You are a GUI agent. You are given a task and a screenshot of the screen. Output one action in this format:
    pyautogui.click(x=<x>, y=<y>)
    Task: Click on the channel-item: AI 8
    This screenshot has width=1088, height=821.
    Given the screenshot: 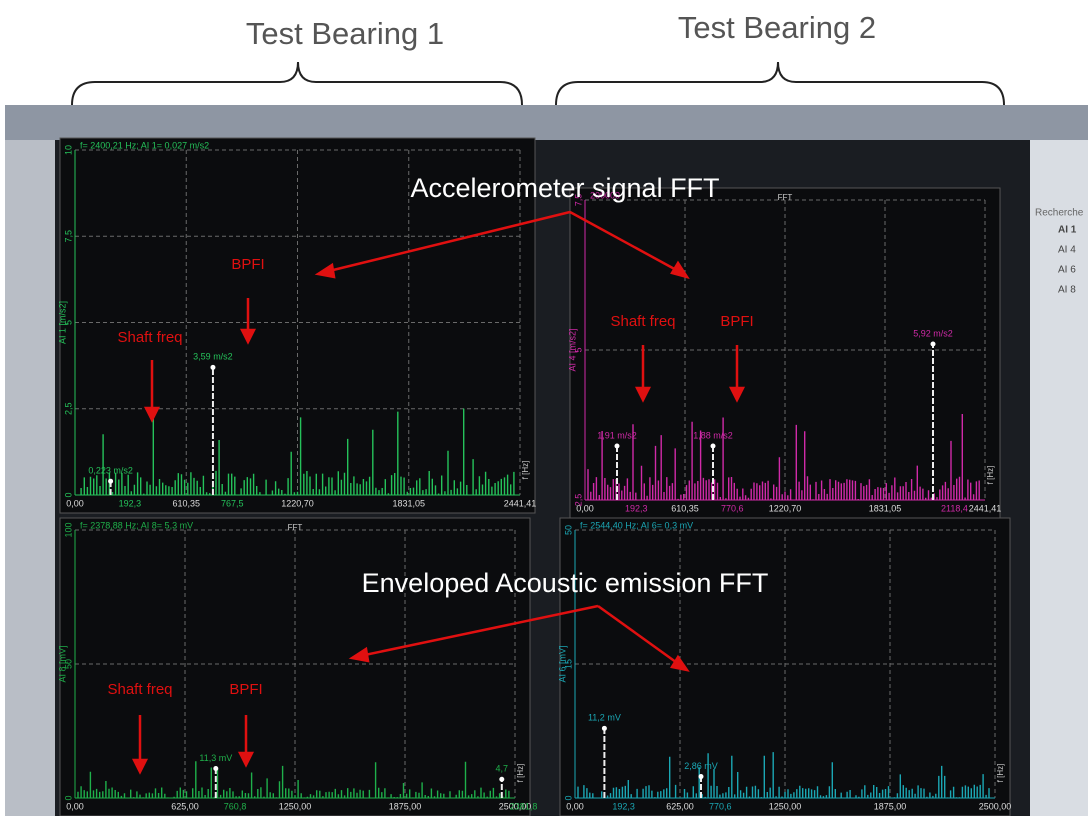 What is the action you would take?
    pyautogui.click(x=1067, y=290)
    